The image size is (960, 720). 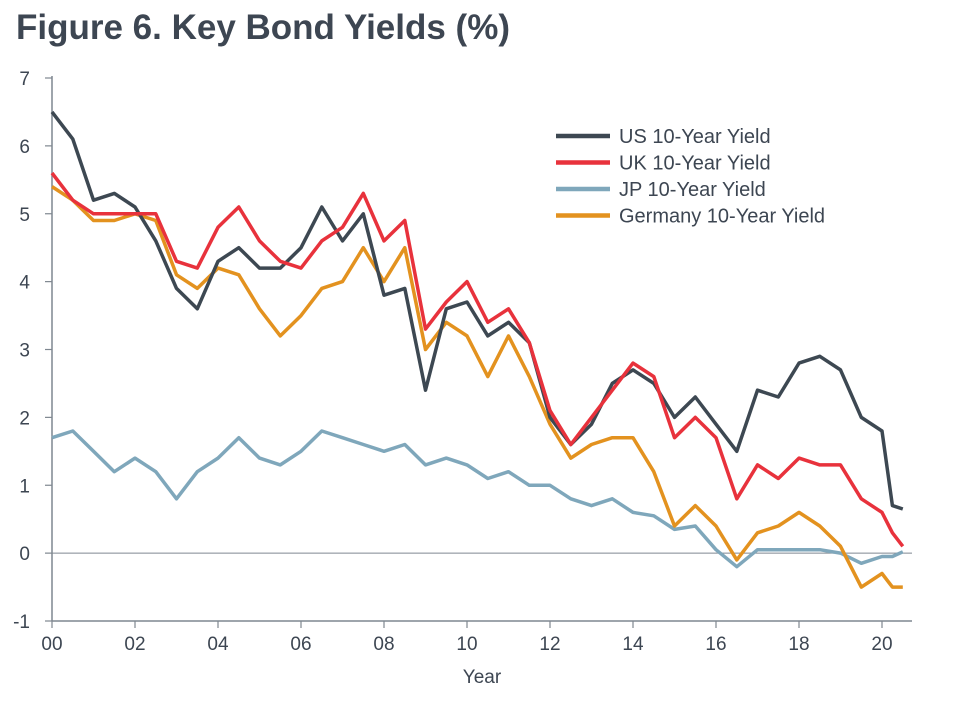 I want to click on x-tick-label: 18, so click(x=798, y=644).